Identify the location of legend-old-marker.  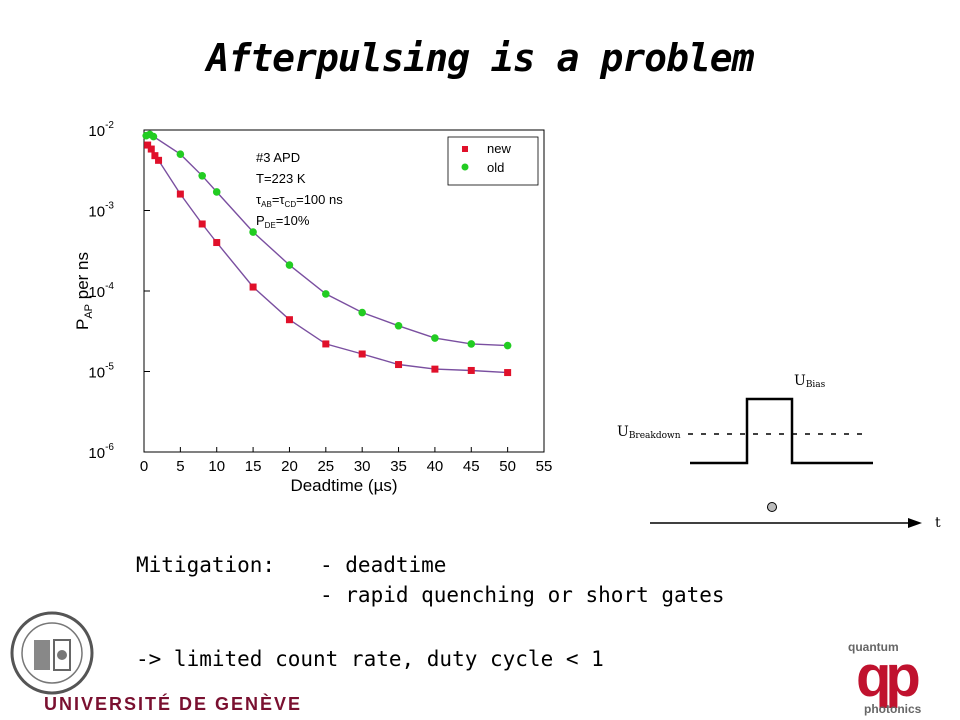
(465, 167).